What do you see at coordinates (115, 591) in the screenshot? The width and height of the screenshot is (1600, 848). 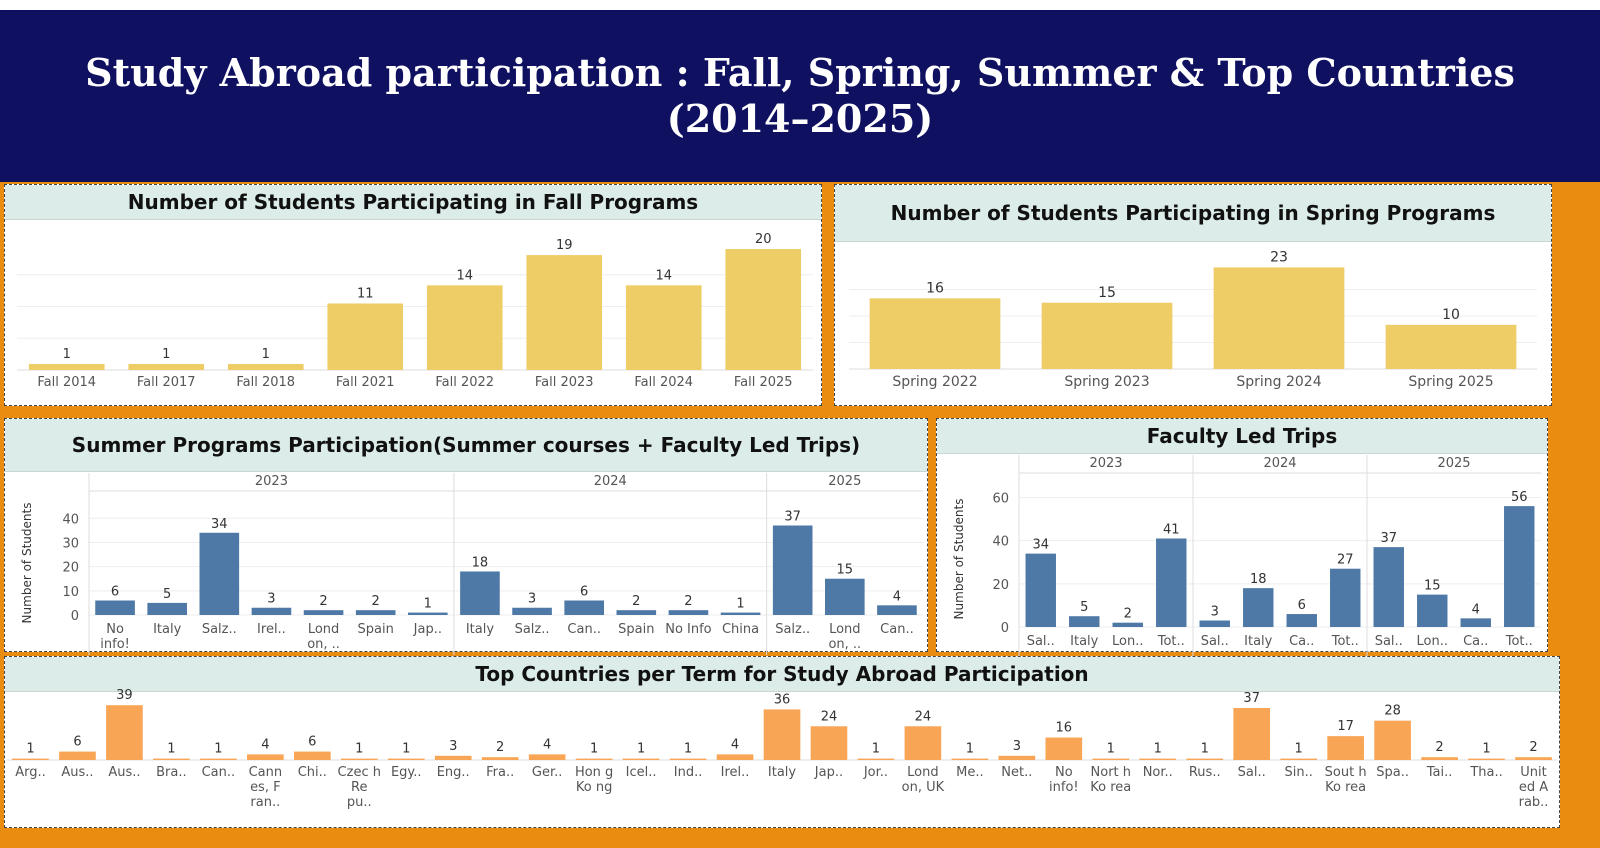 I see `data-label: 6` at bounding box center [115, 591].